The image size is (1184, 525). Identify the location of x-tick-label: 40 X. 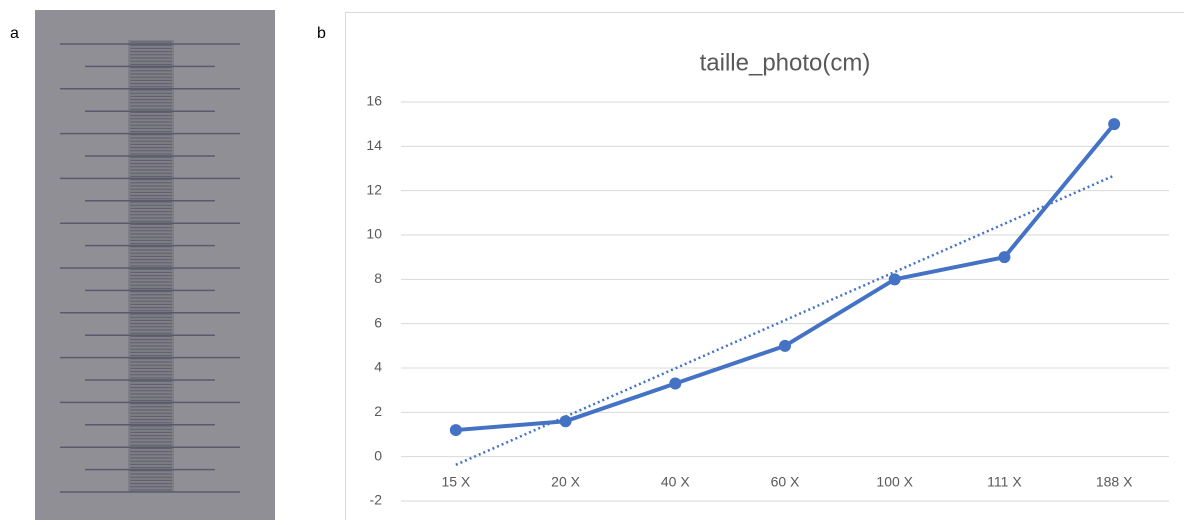
(675, 481).